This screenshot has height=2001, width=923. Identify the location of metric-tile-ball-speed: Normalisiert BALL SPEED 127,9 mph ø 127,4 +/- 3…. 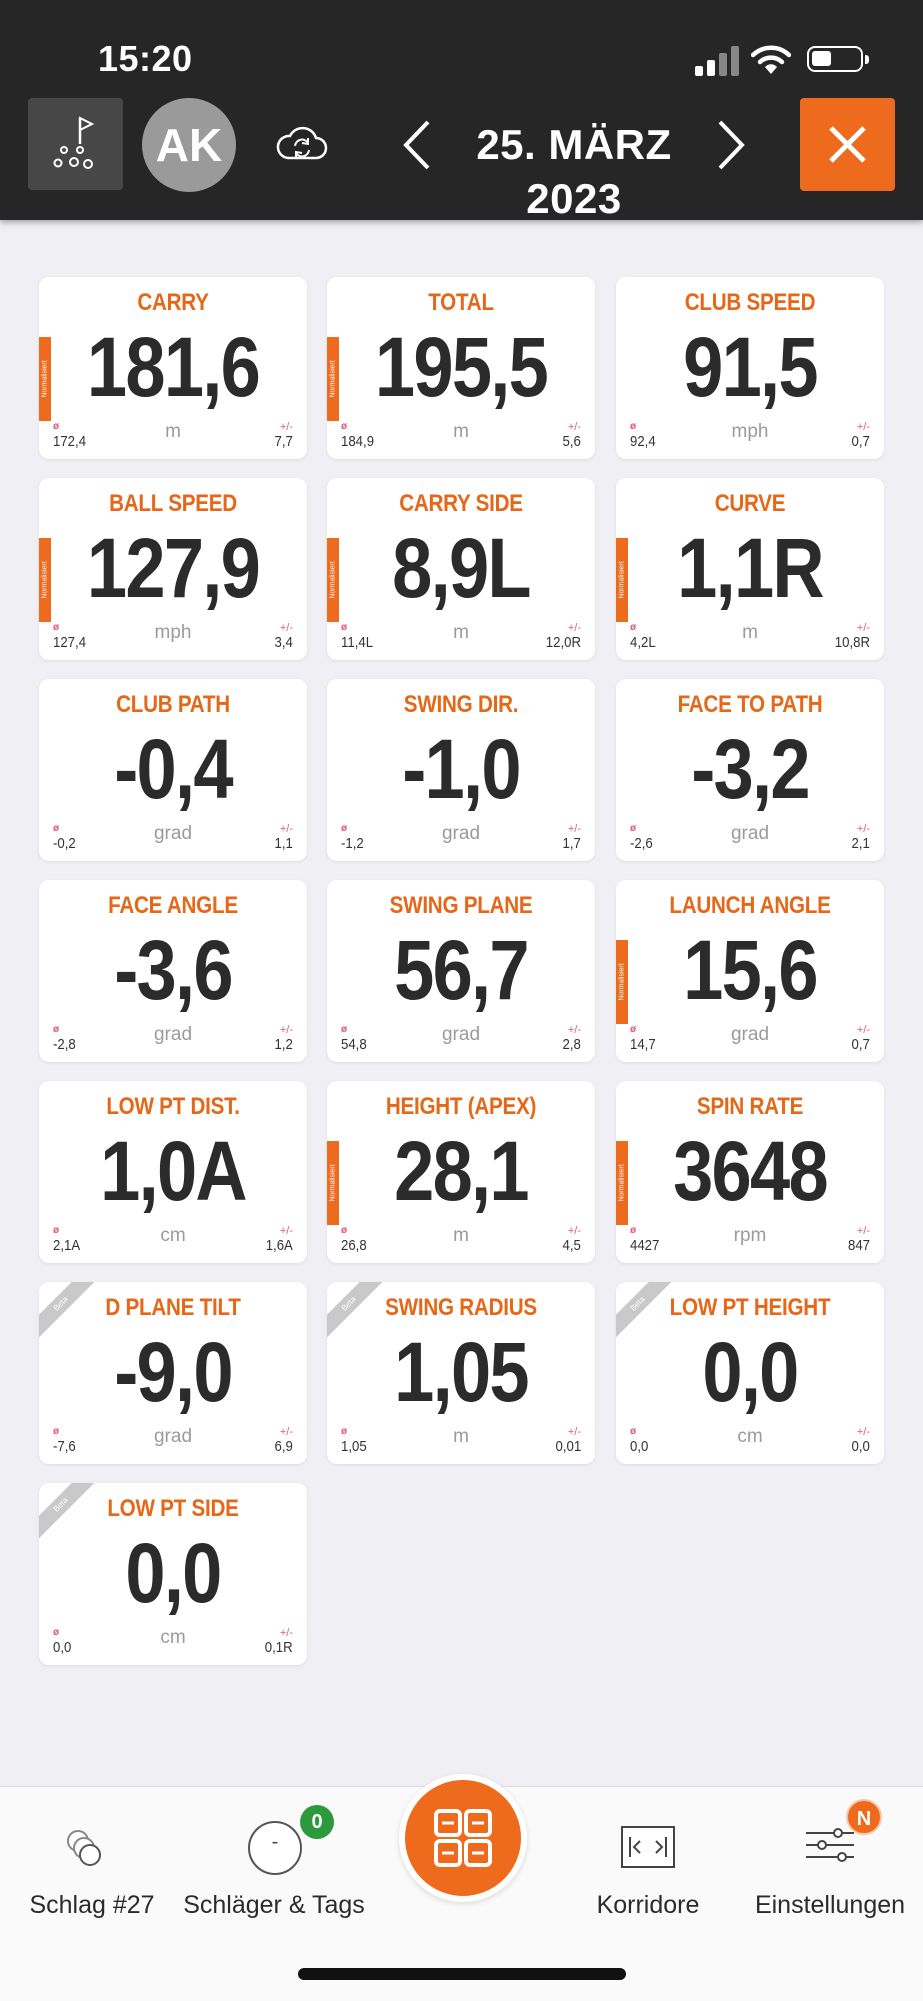
(173, 569).